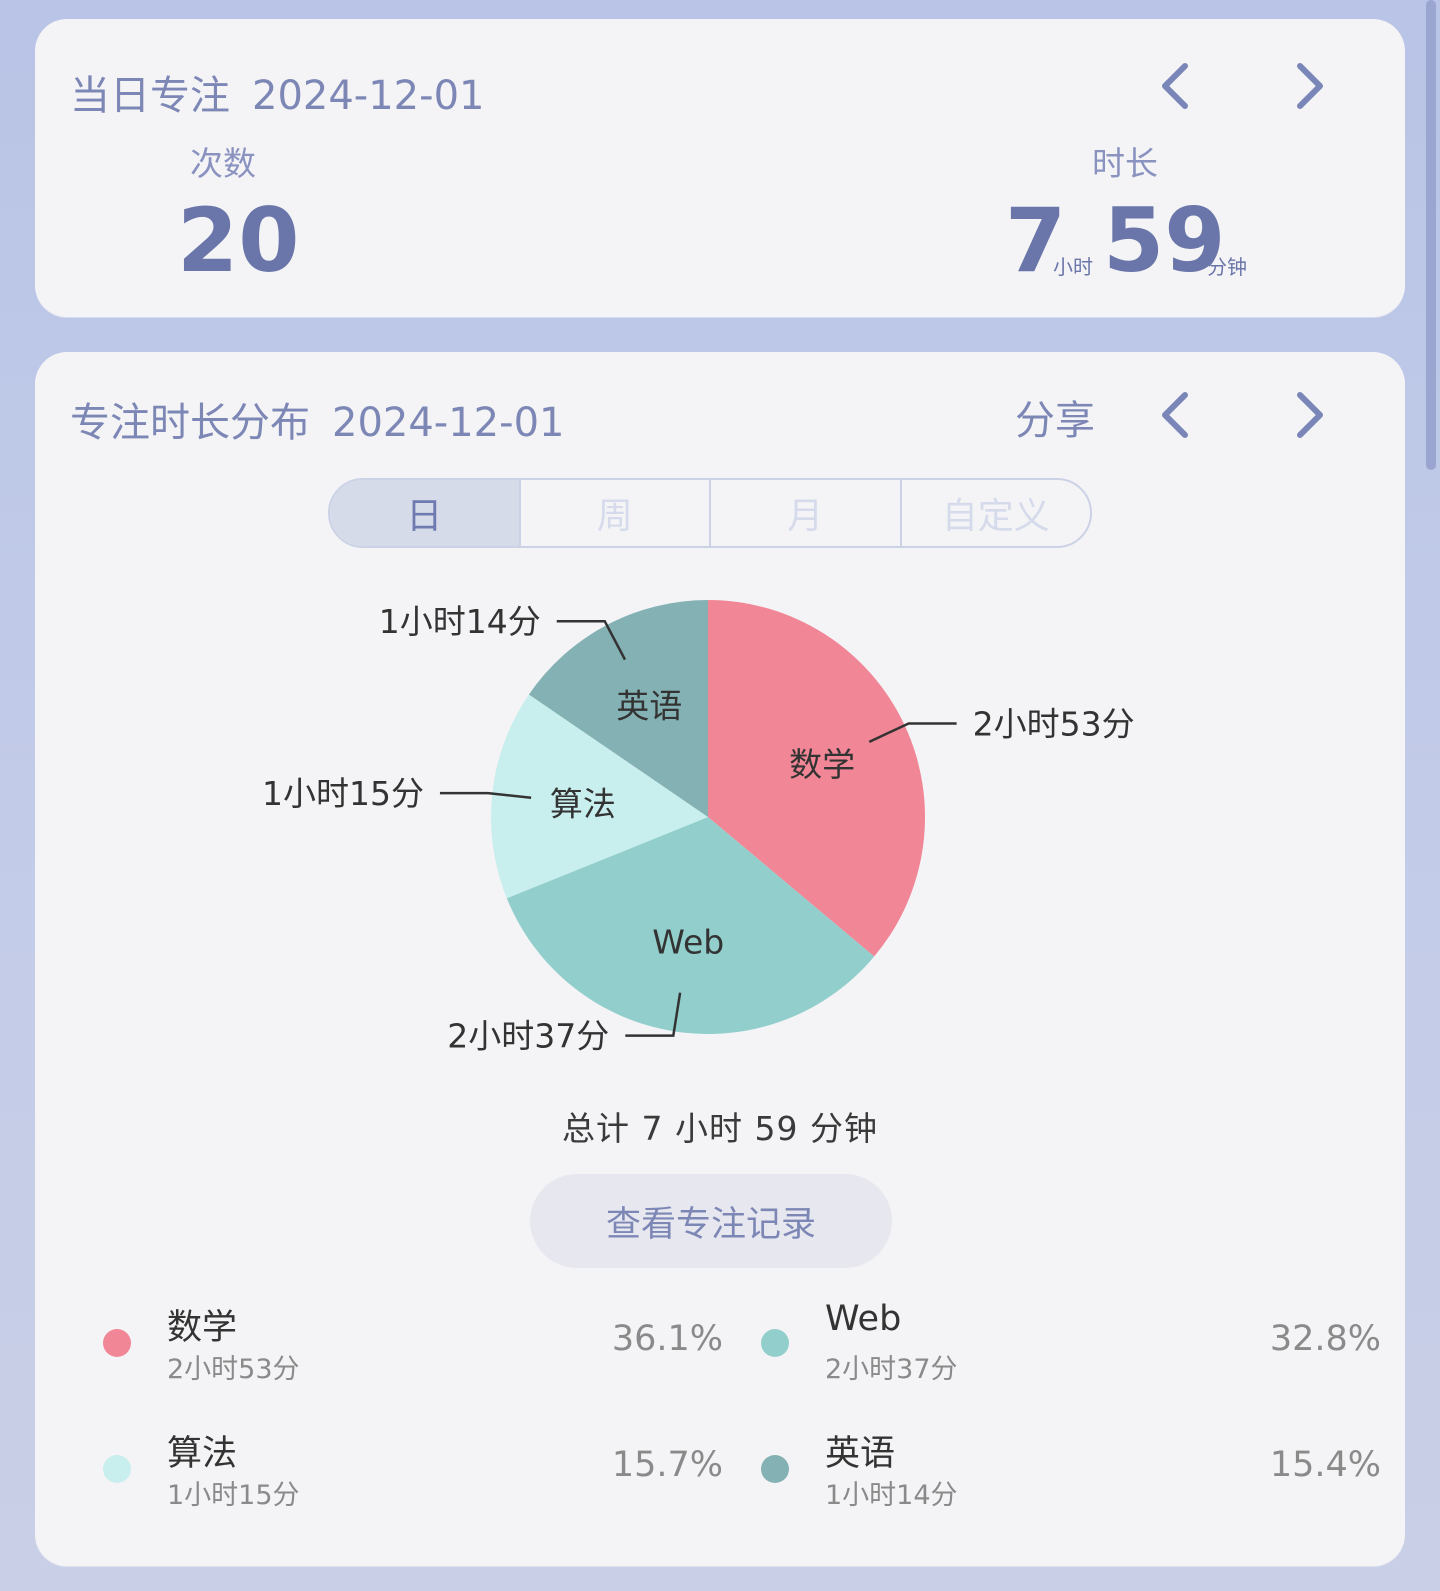 This screenshot has height=1591, width=1440. Describe the element at coordinates (688, 941) in the screenshot. I see `pie-slice-label: Web` at that location.